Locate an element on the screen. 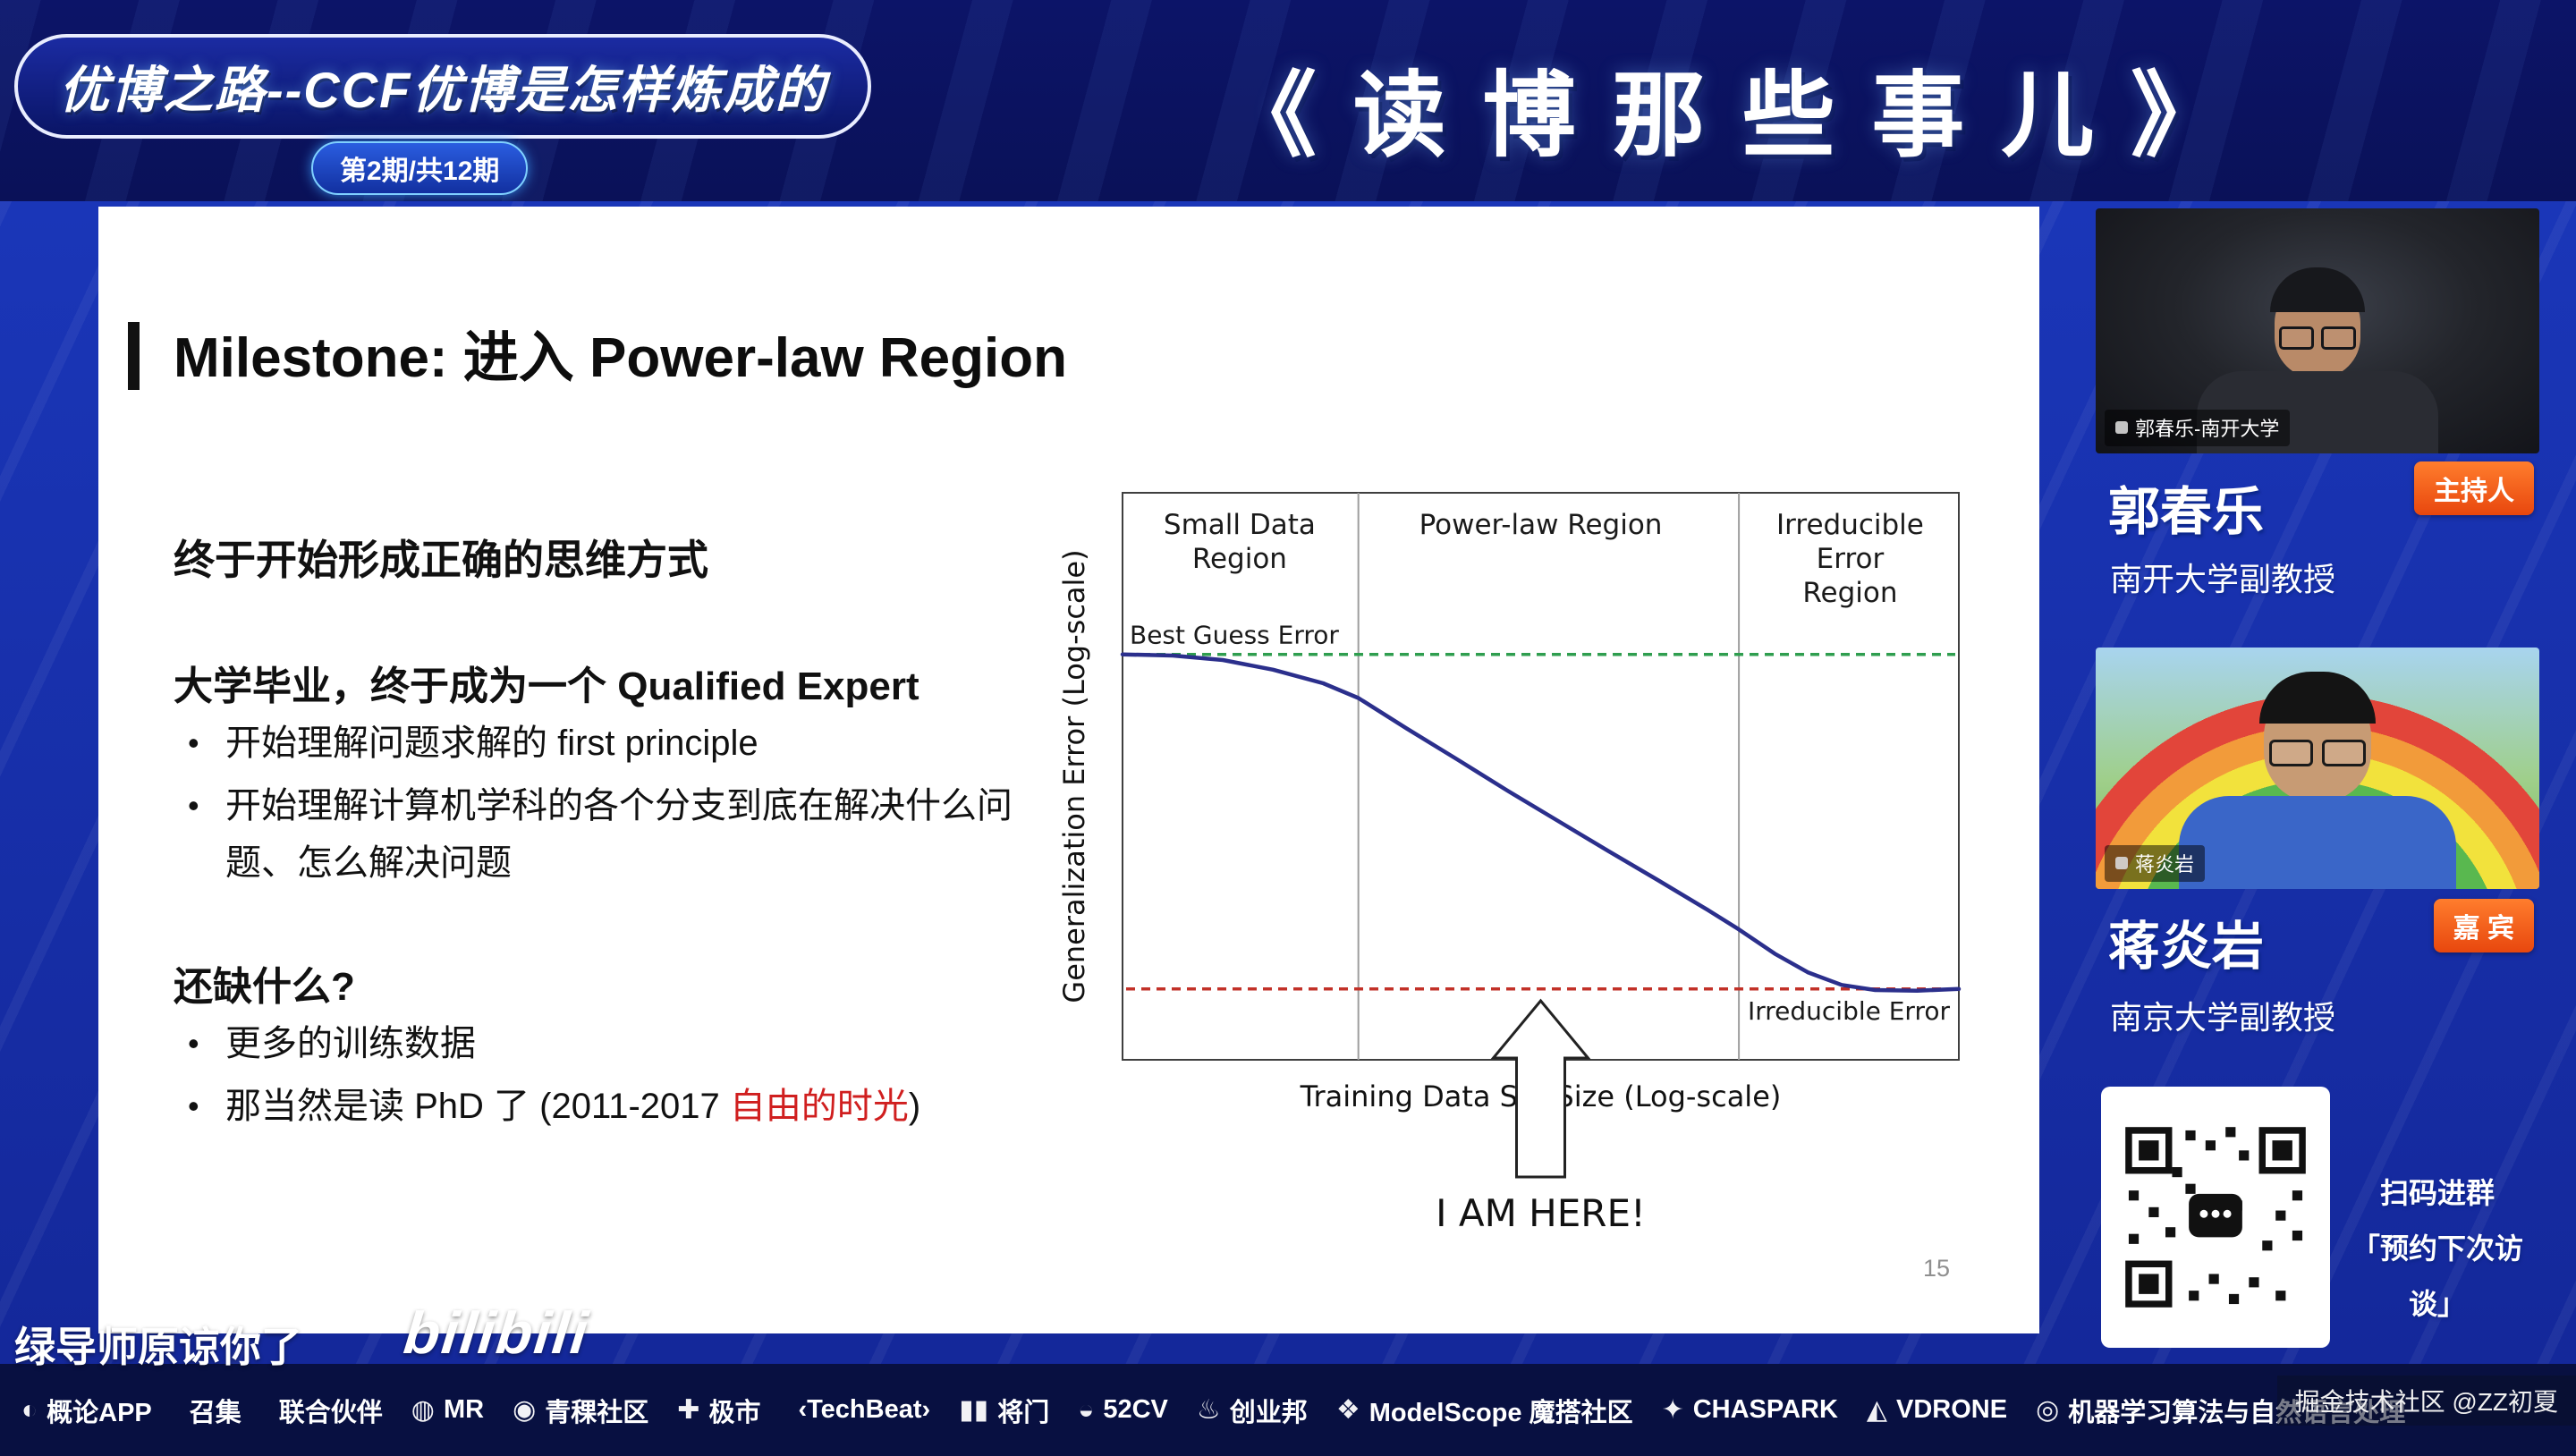 This screenshot has height=1456, width=2576. partner-label: VDRONE is located at coordinates (1952, 1409).